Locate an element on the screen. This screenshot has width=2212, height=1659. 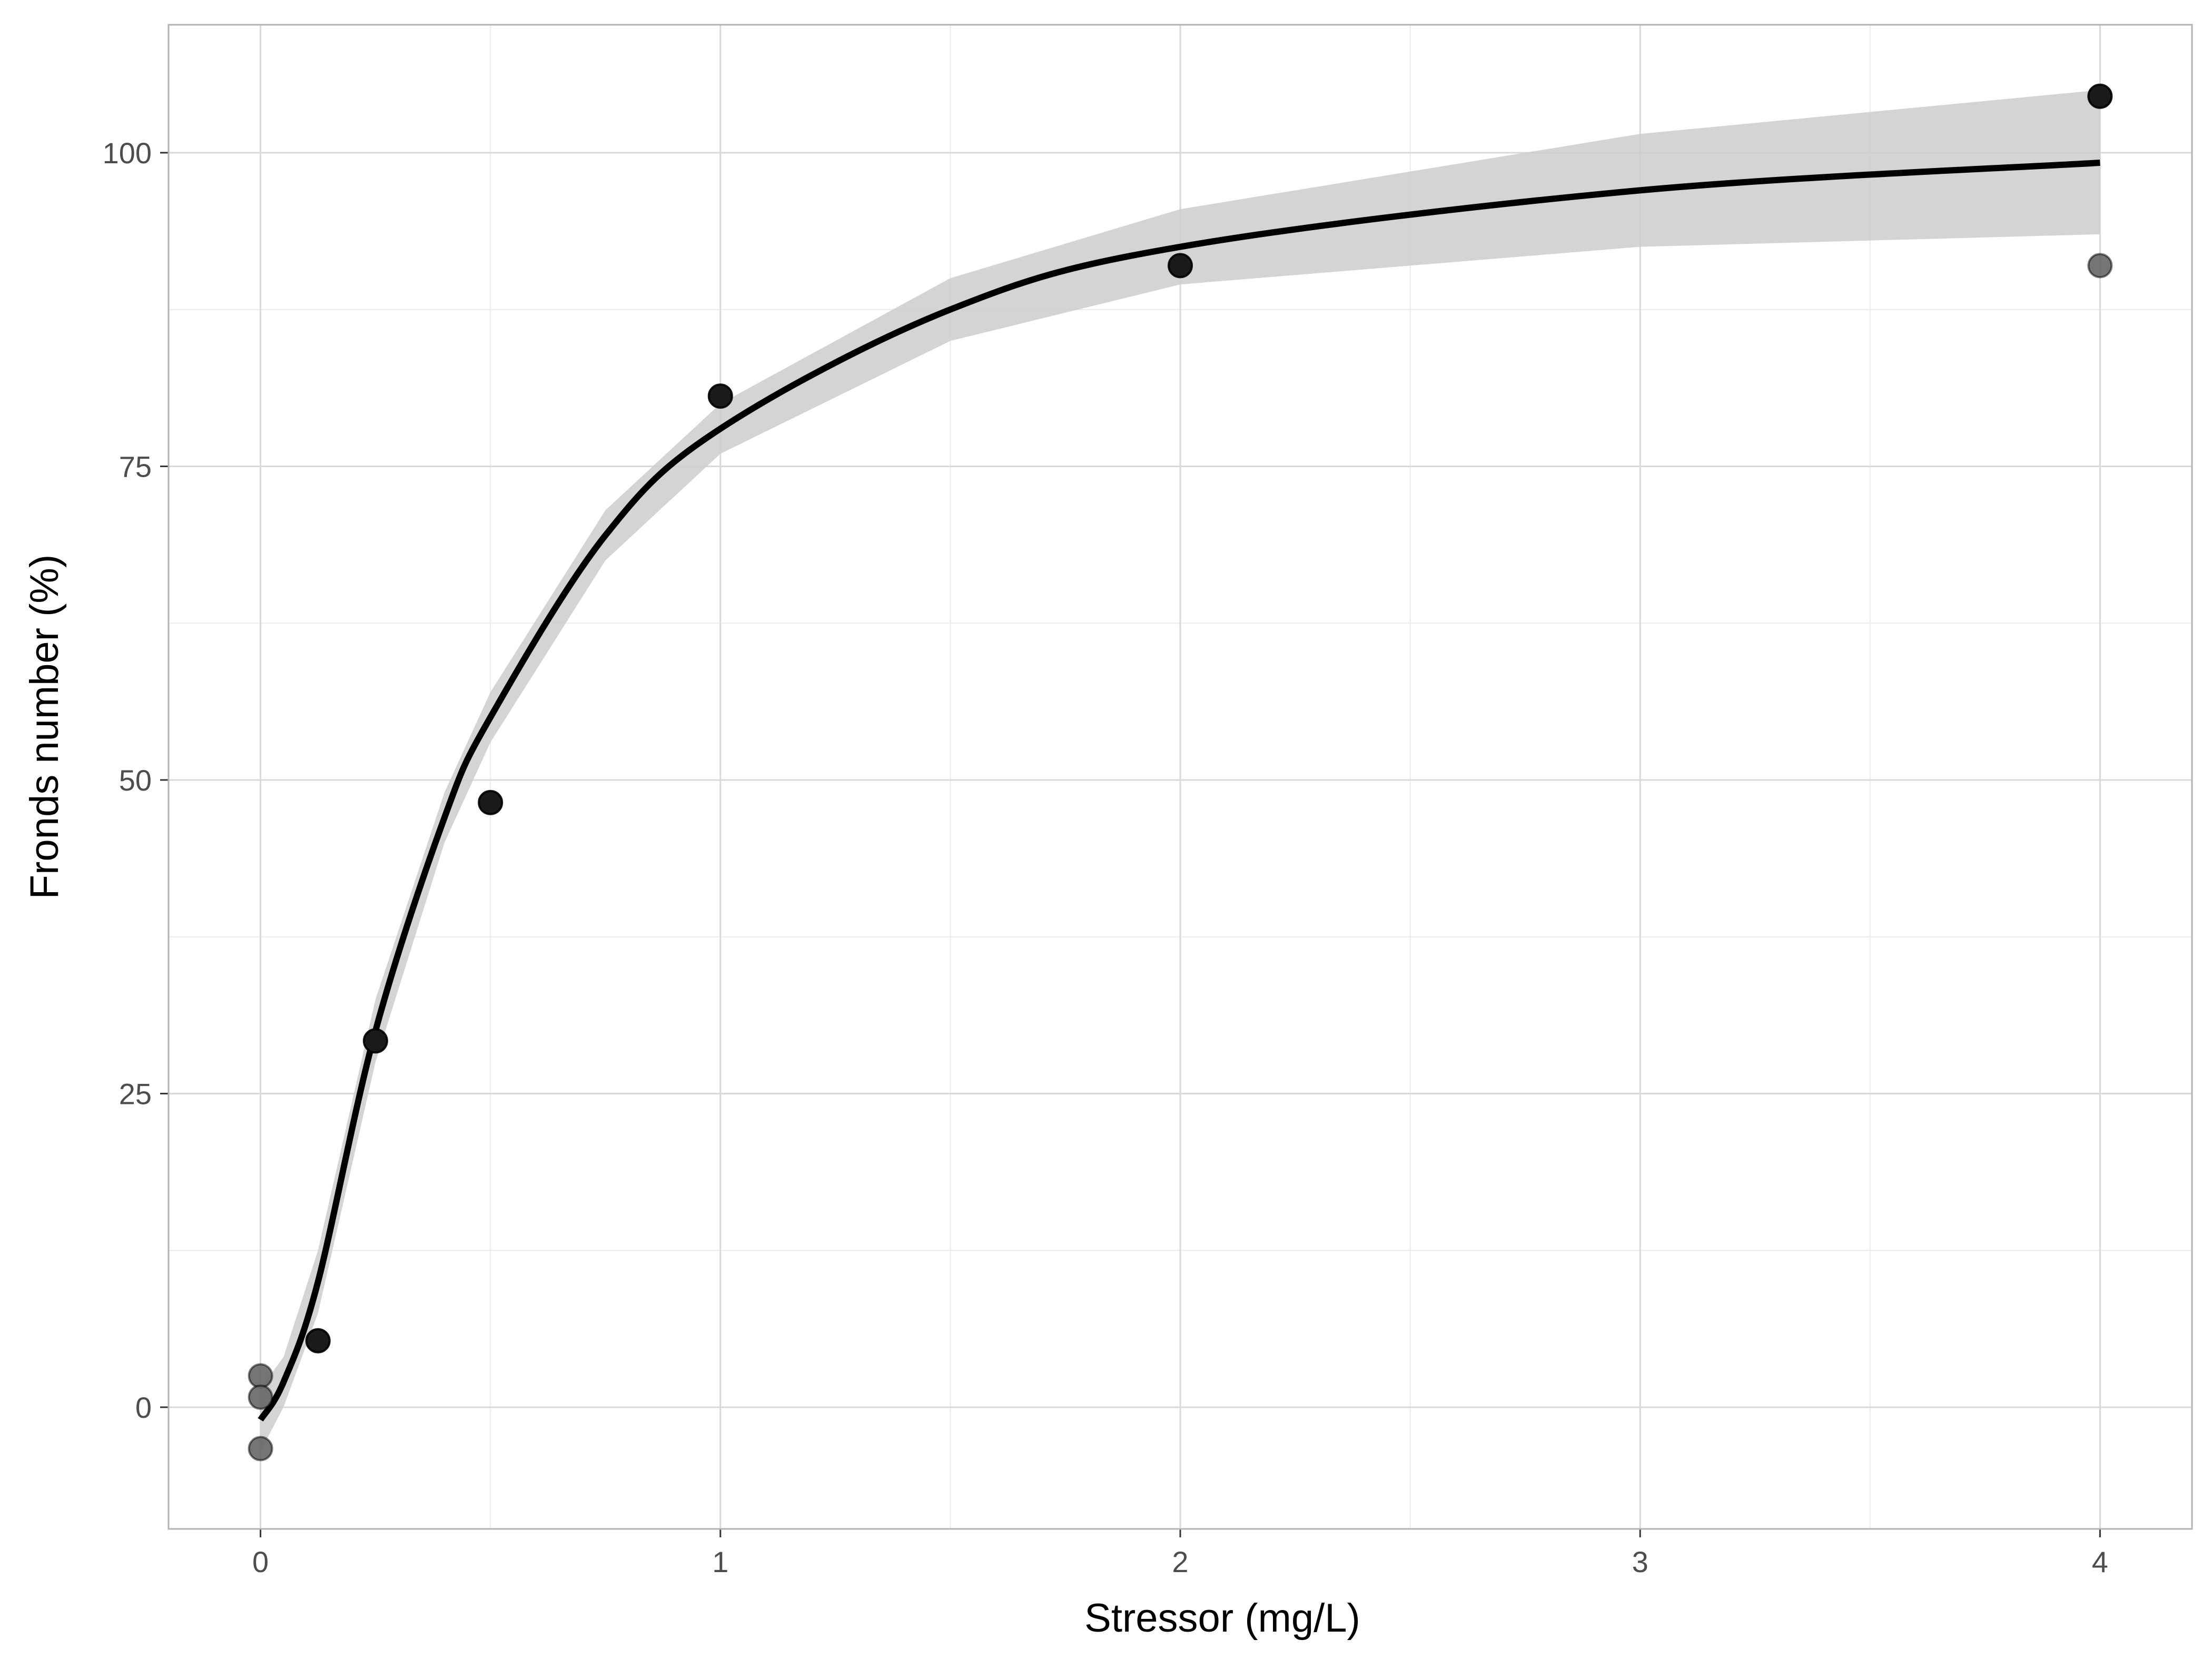
x-tick-label: 1 is located at coordinates (720, 1561).